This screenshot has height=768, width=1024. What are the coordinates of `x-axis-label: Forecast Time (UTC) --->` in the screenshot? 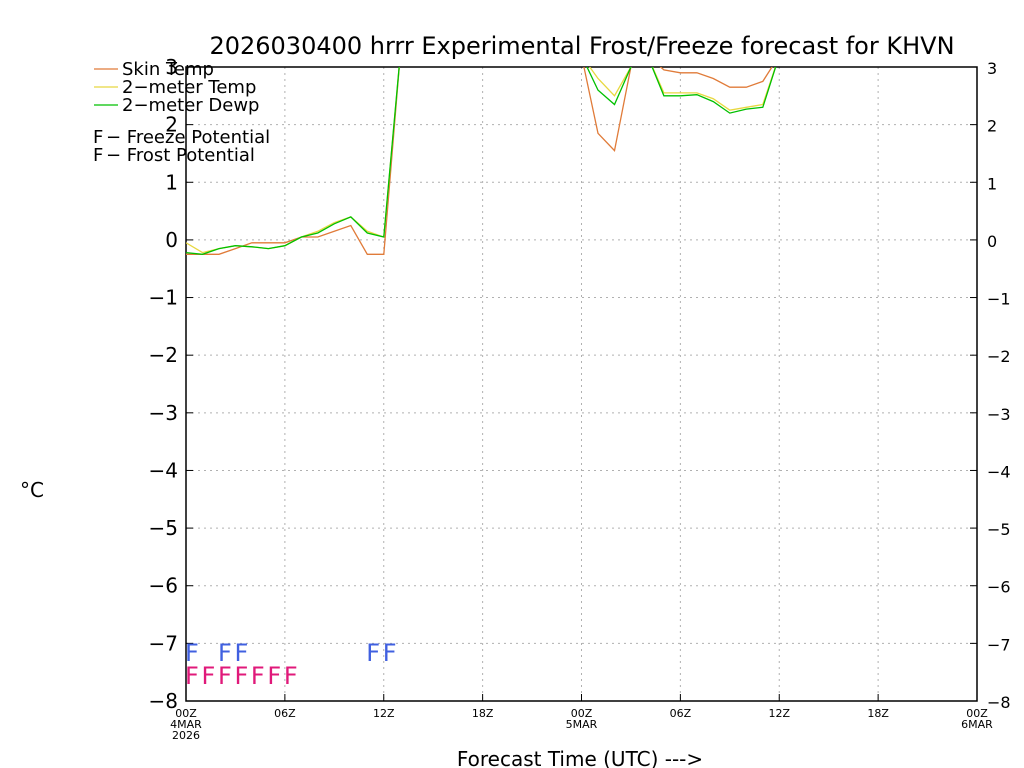 It's located at (580, 757).